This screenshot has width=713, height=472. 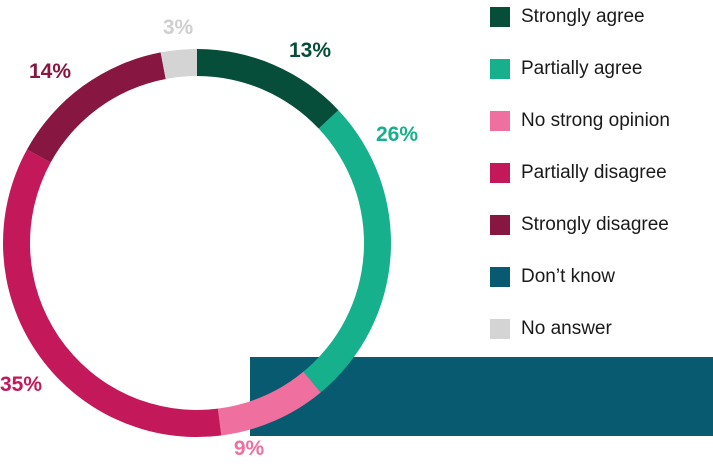 I want to click on legend-item-no-answer: No answer, so click(x=580, y=329).